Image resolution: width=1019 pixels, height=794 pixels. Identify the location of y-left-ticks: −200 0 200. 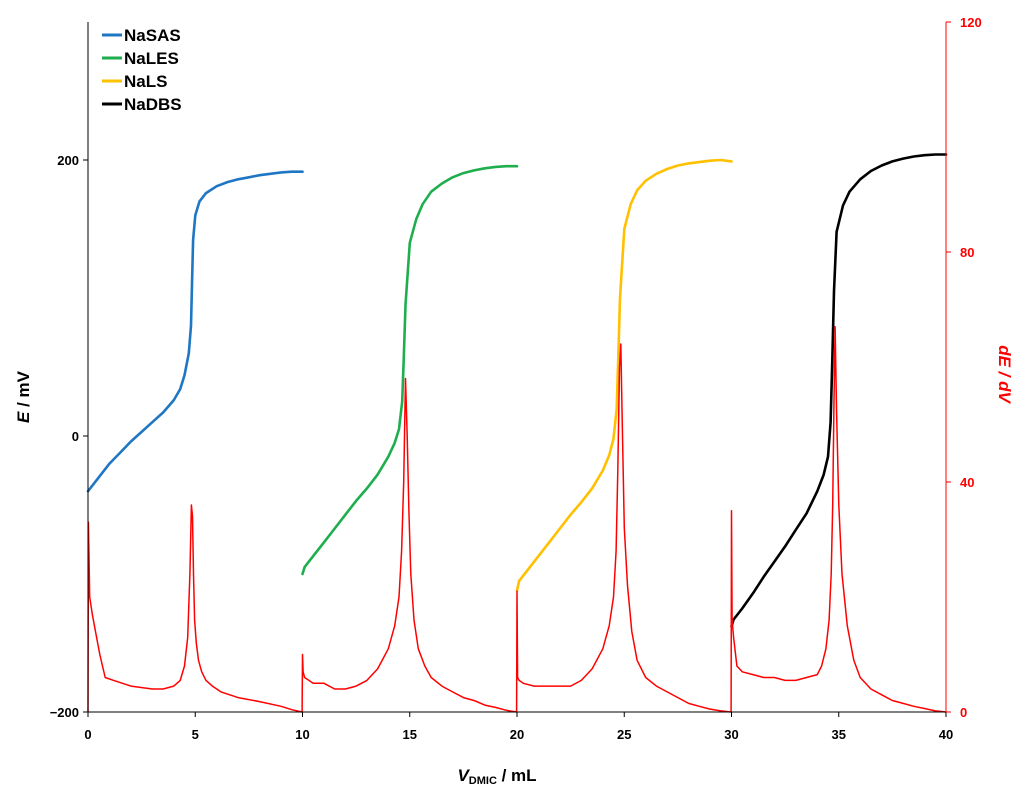
(69, 436).